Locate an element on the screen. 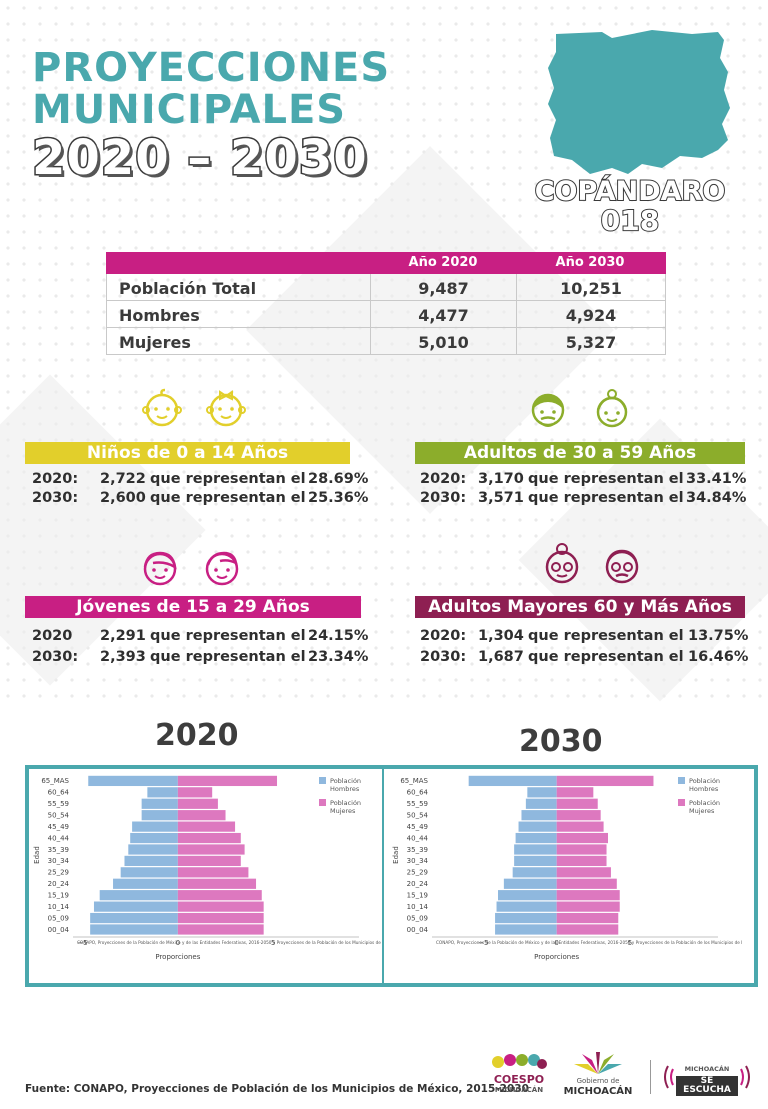 This screenshot has height=1109, width=768. value: 2,291 is located at coordinates (123, 636).